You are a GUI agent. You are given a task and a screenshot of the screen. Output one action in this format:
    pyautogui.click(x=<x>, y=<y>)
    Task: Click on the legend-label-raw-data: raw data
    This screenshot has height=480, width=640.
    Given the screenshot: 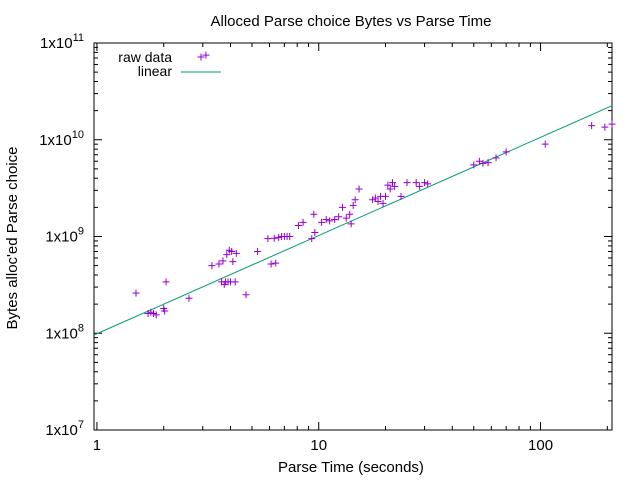 What is the action you would take?
    pyautogui.click(x=145, y=57)
    